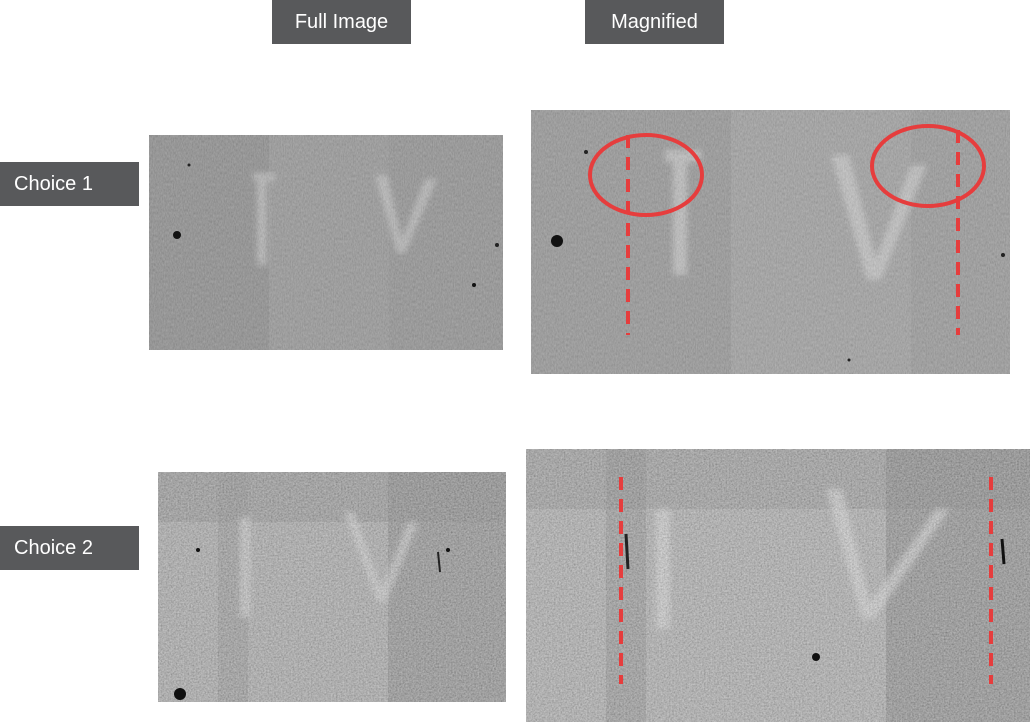 Image resolution: width=1031 pixels, height=725 pixels. Describe the element at coordinates (69, 548) in the screenshot. I see `row-label-choice-2: Choice 2` at that location.